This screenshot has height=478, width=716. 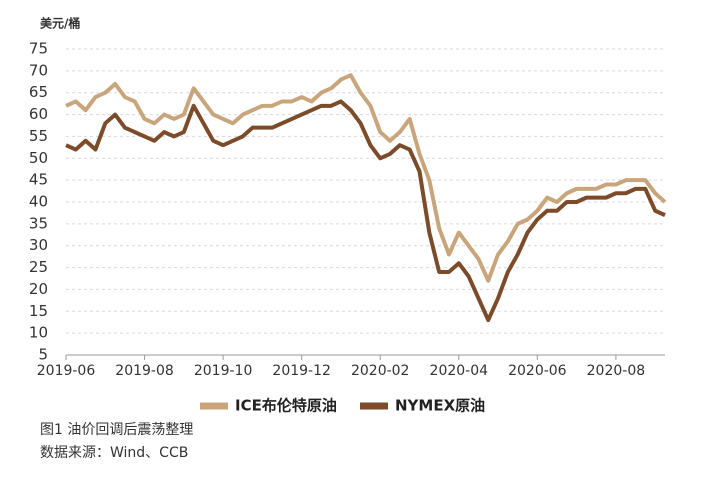 I want to click on y-tick-label: 70, so click(x=38, y=70).